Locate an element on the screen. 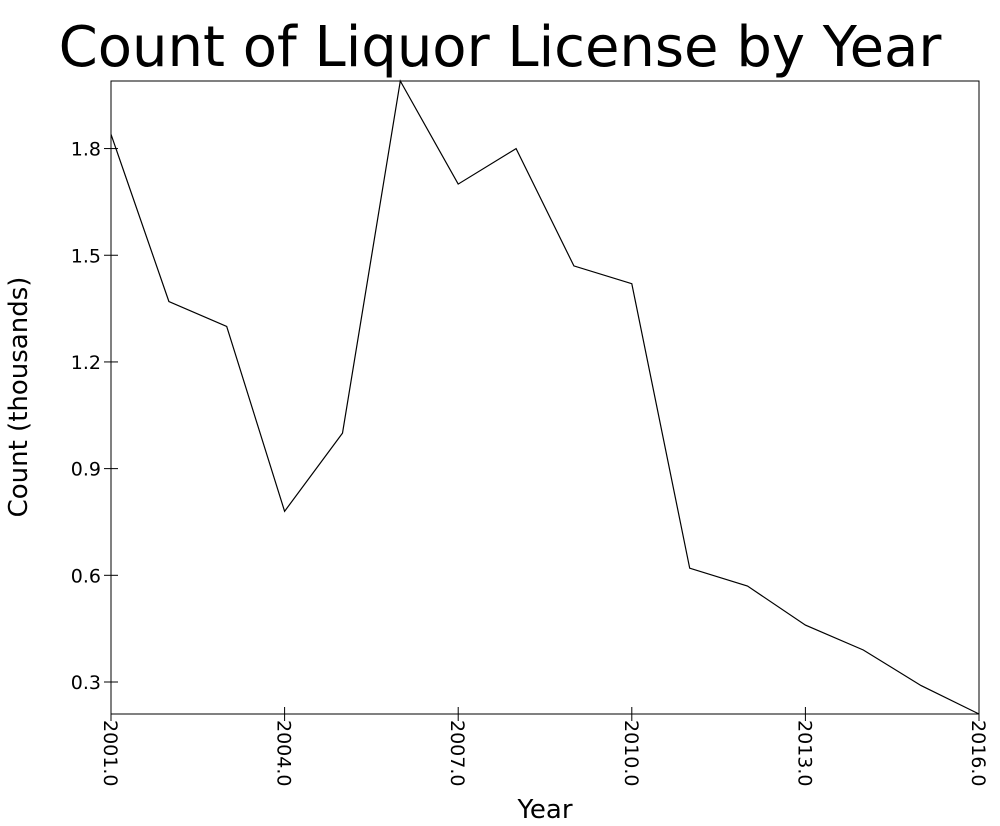 The image size is (1000, 826). y-tick-label: 0.6 is located at coordinates (86, 576).